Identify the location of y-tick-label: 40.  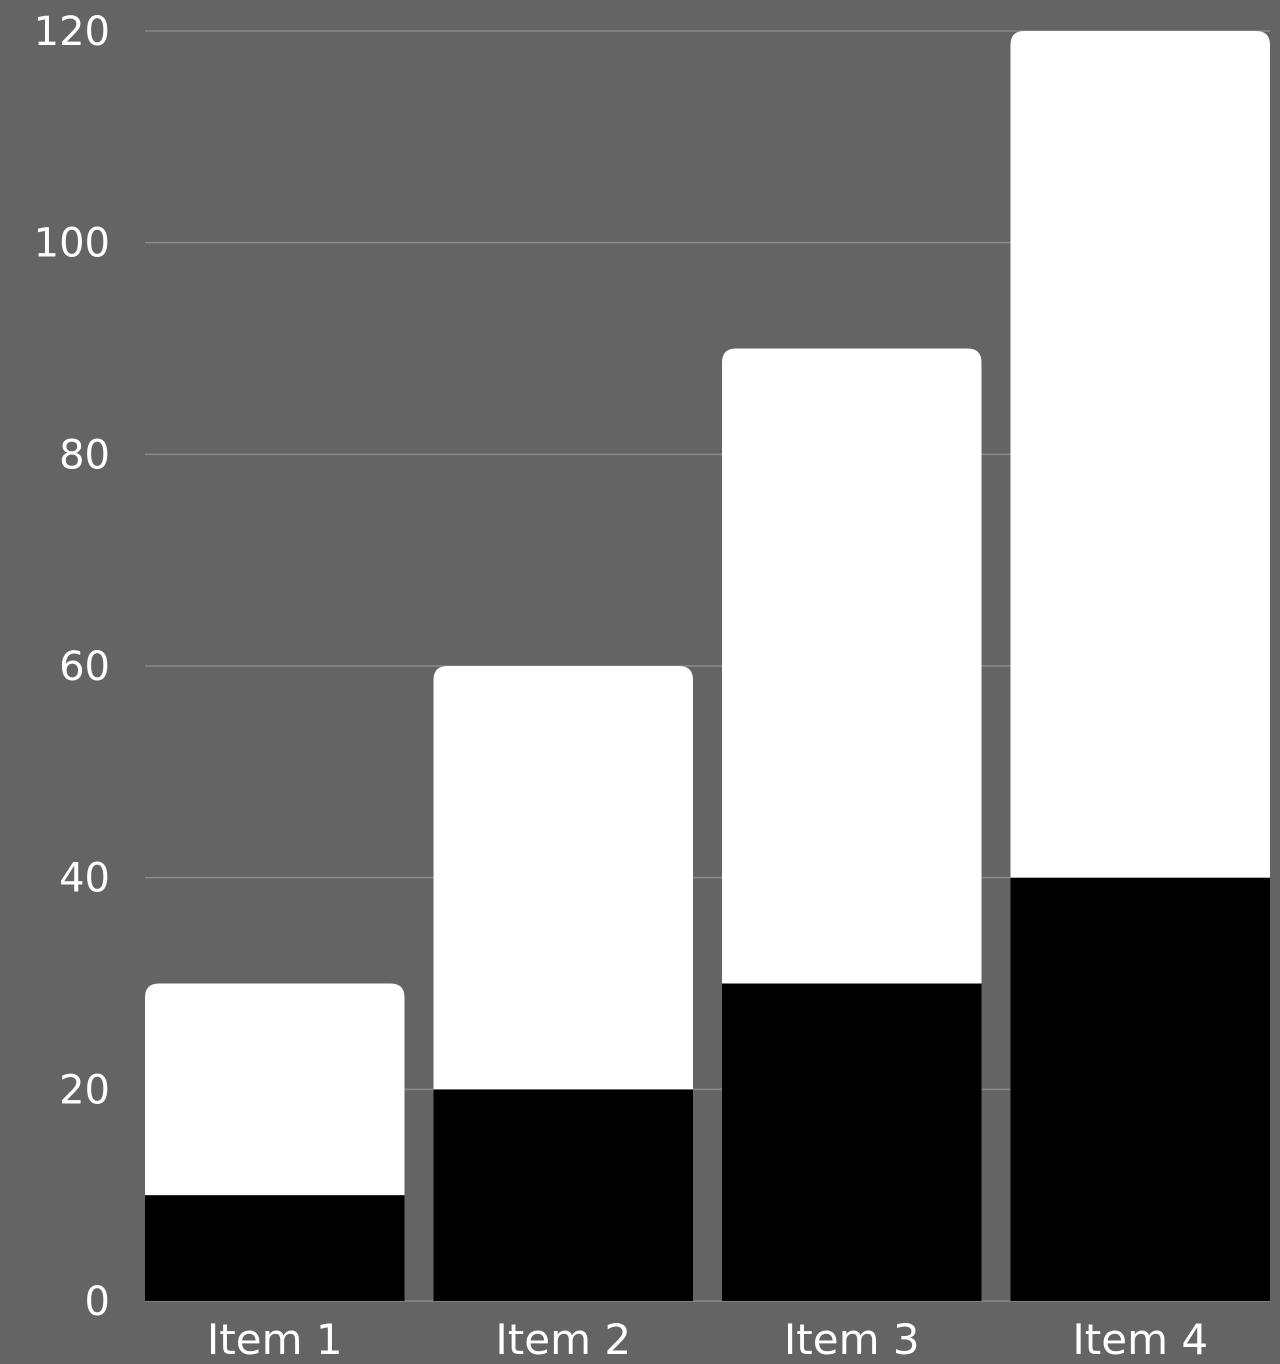
(84, 879).